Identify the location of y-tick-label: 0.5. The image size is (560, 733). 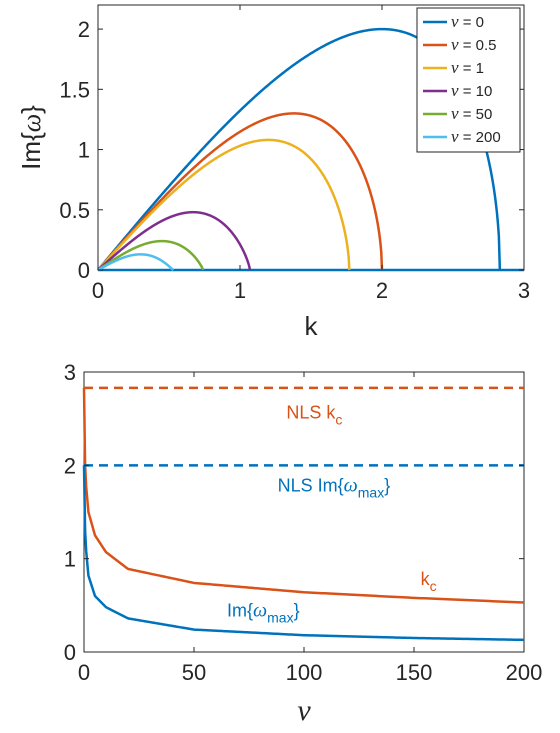
(74, 210).